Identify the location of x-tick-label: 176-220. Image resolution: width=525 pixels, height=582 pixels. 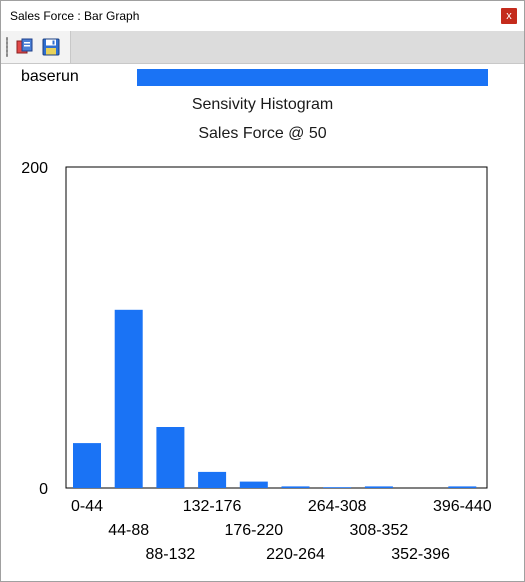
(253, 530).